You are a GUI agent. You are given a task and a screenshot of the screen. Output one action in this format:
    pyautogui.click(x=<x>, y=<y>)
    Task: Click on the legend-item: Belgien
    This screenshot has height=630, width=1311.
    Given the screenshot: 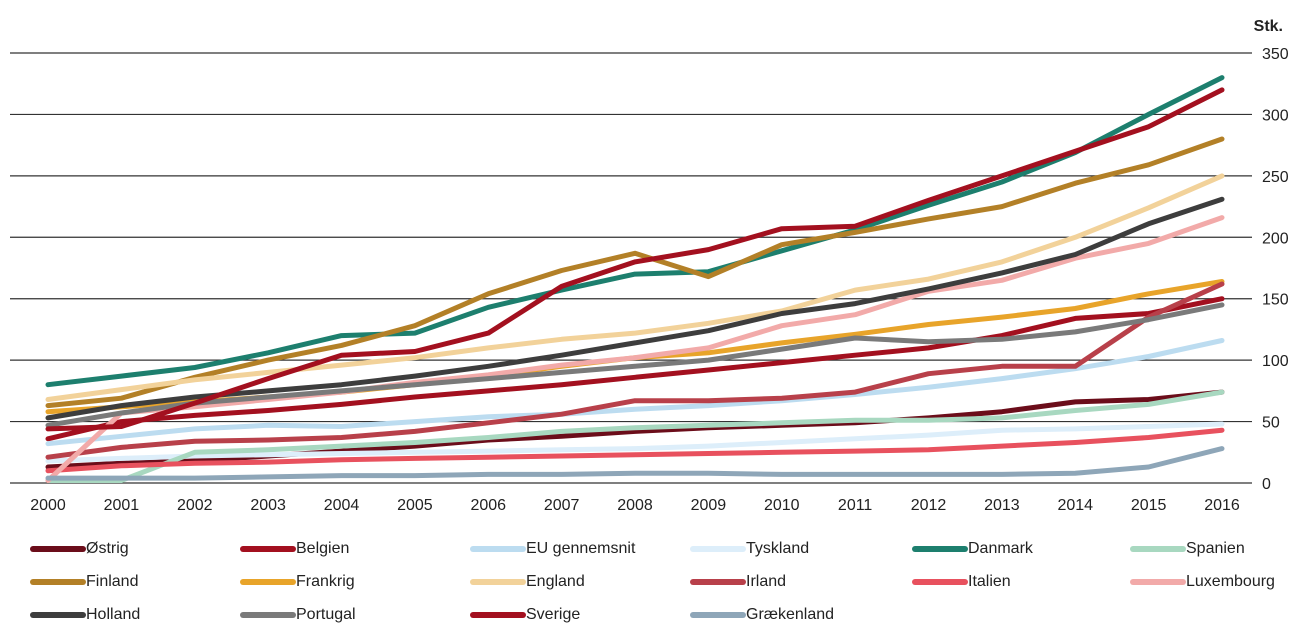 What is the action you would take?
    pyautogui.click(x=294, y=549)
    